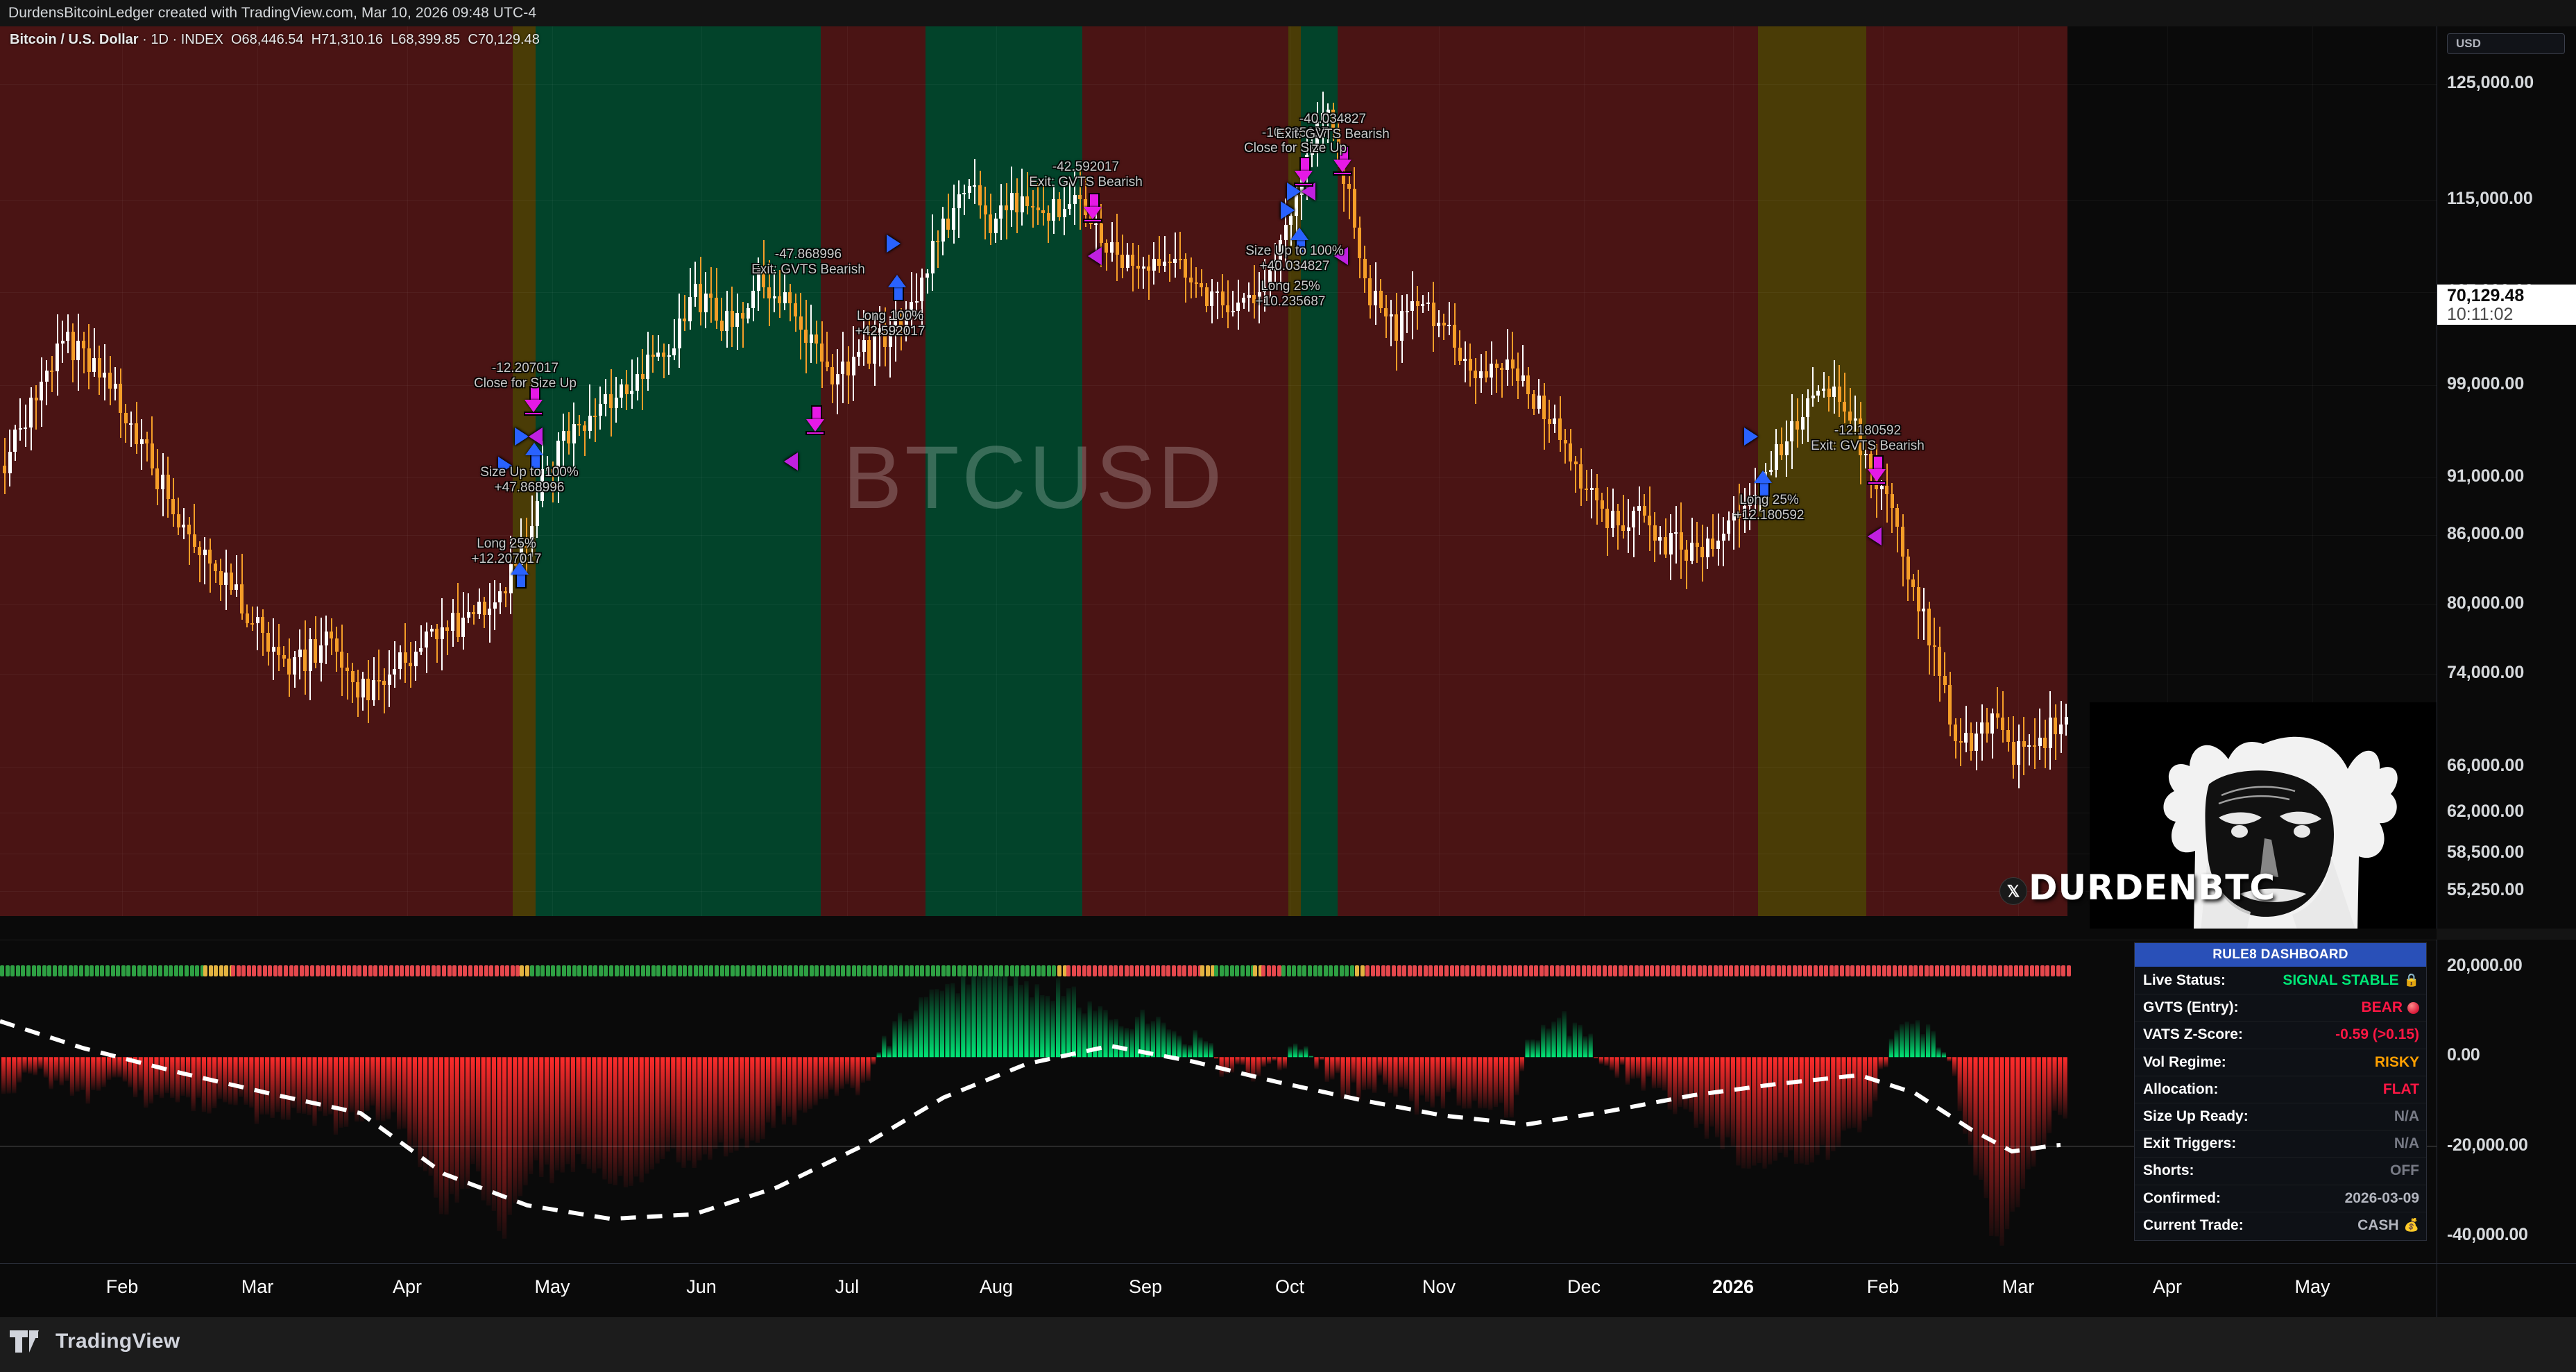  Describe the element at coordinates (2506, 43) in the screenshot. I see `currency-chip: USD` at that location.